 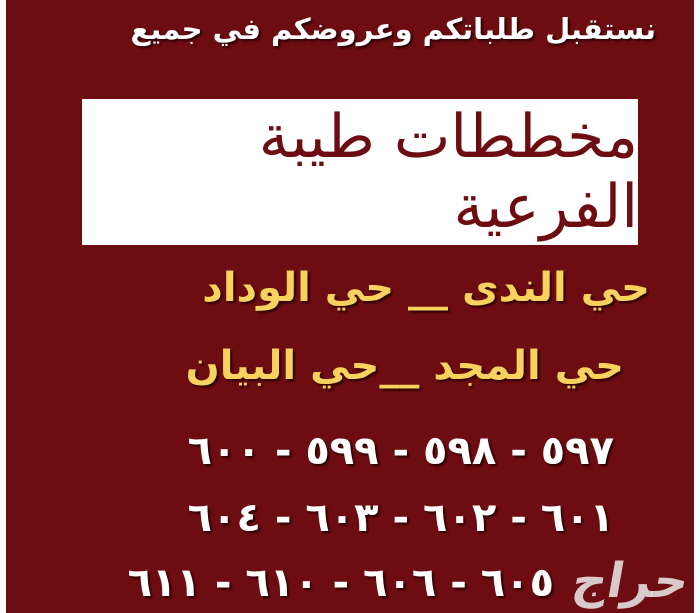 What do you see at coordinates (404, 366) in the screenshot?
I see `neighborhoods-line-2: حي المجد __حي البيان` at bounding box center [404, 366].